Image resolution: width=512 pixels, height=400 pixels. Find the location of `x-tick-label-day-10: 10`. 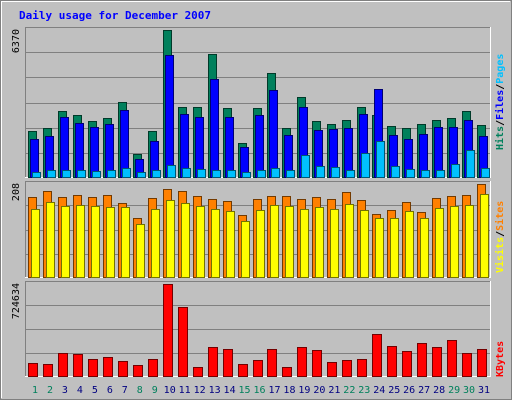

x-tick-label-day-10: 10 is located at coordinates (170, 390).